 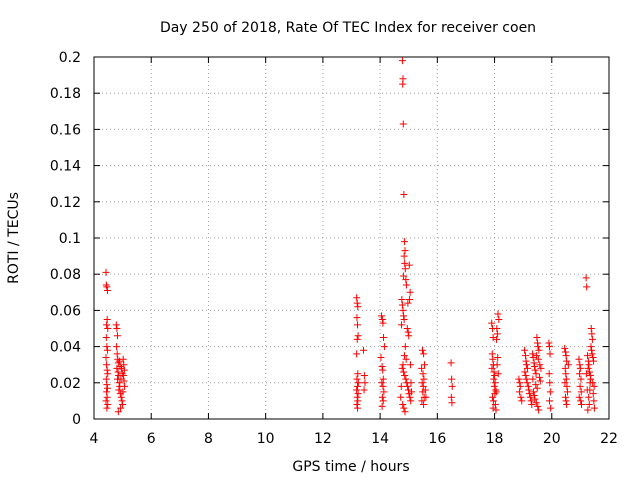 I want to click on x-tick-label: 20, so click(x=552, y=439).